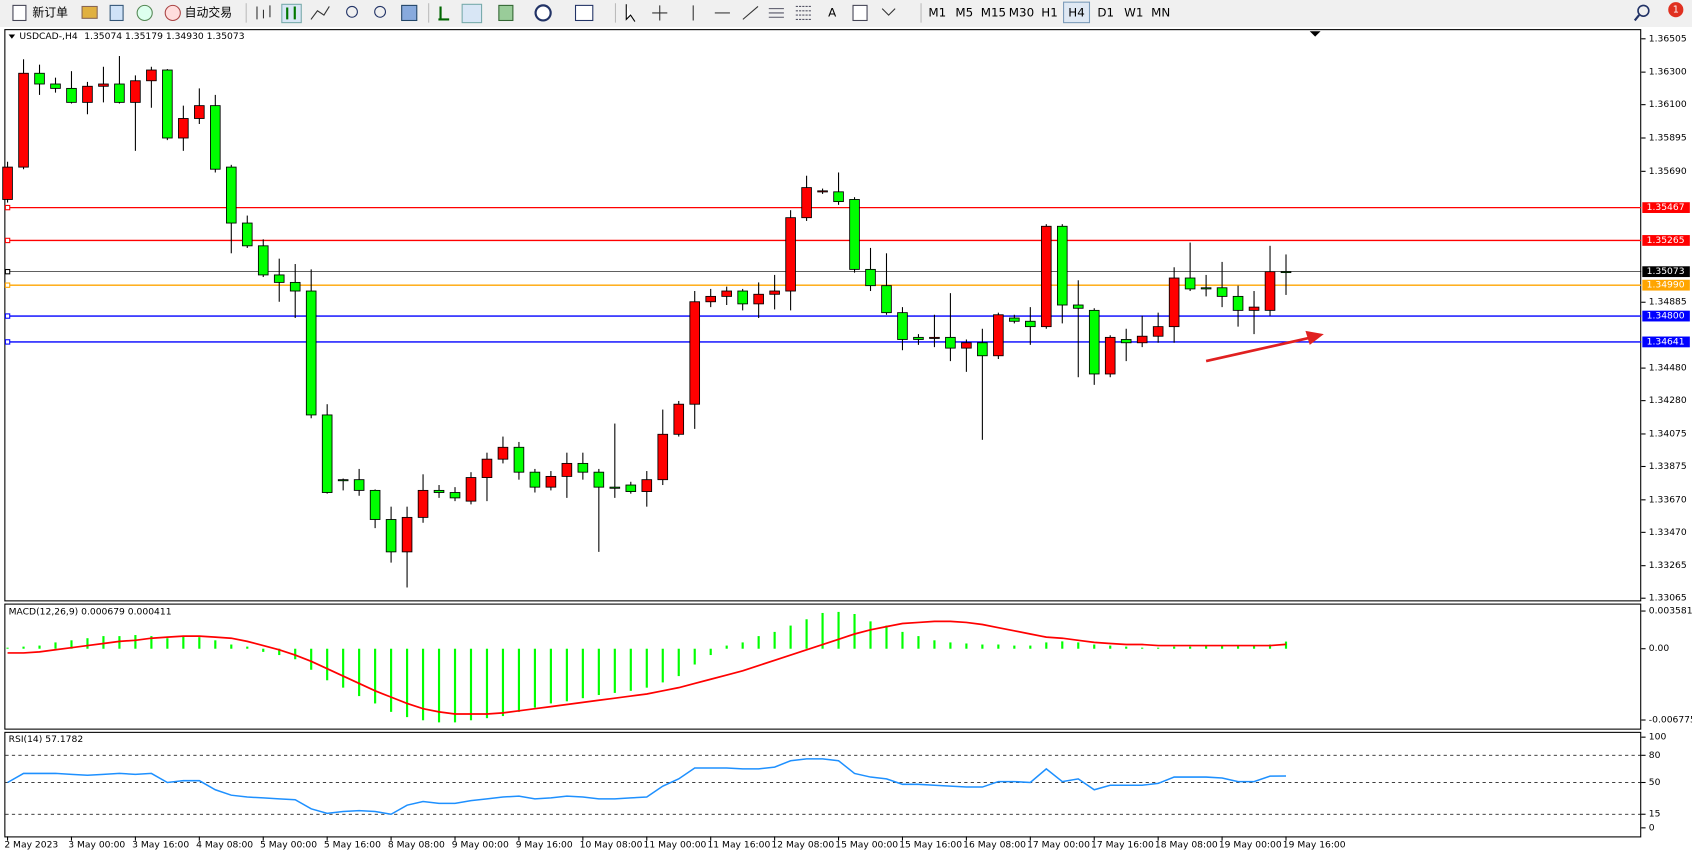  I want to click on crosshair-icon, so click(660, 13).